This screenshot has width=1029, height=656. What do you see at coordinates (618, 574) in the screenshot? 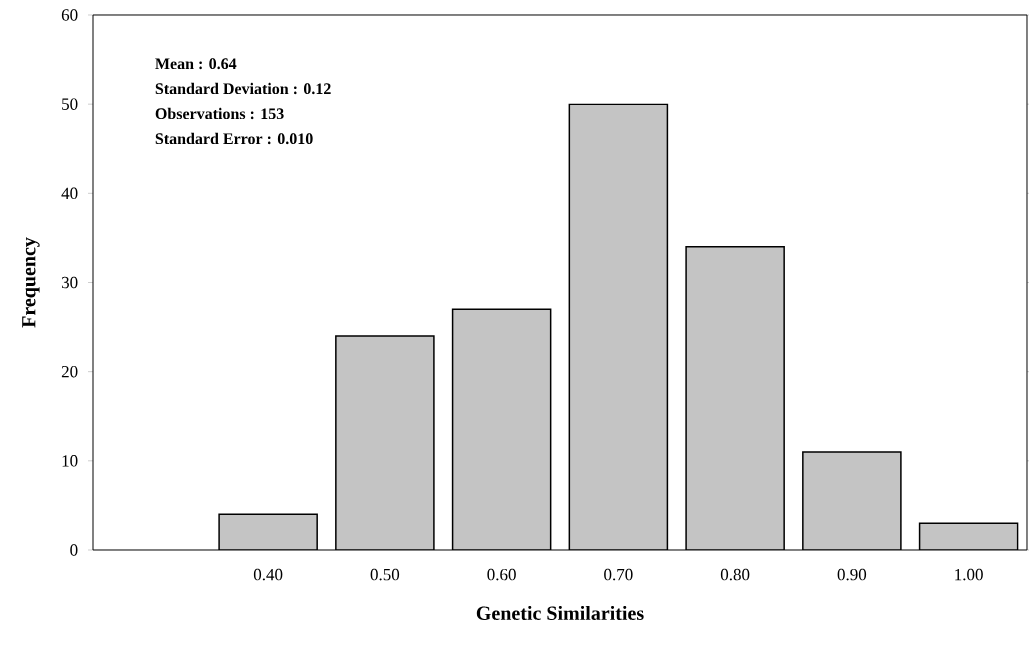
I see `x-tick-label: 0.70` at bounding box center [618, 574].